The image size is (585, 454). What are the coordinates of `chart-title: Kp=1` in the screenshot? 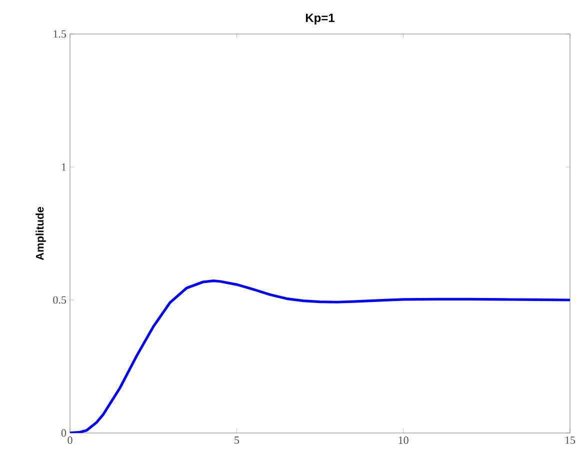 It's located at (320, 19).